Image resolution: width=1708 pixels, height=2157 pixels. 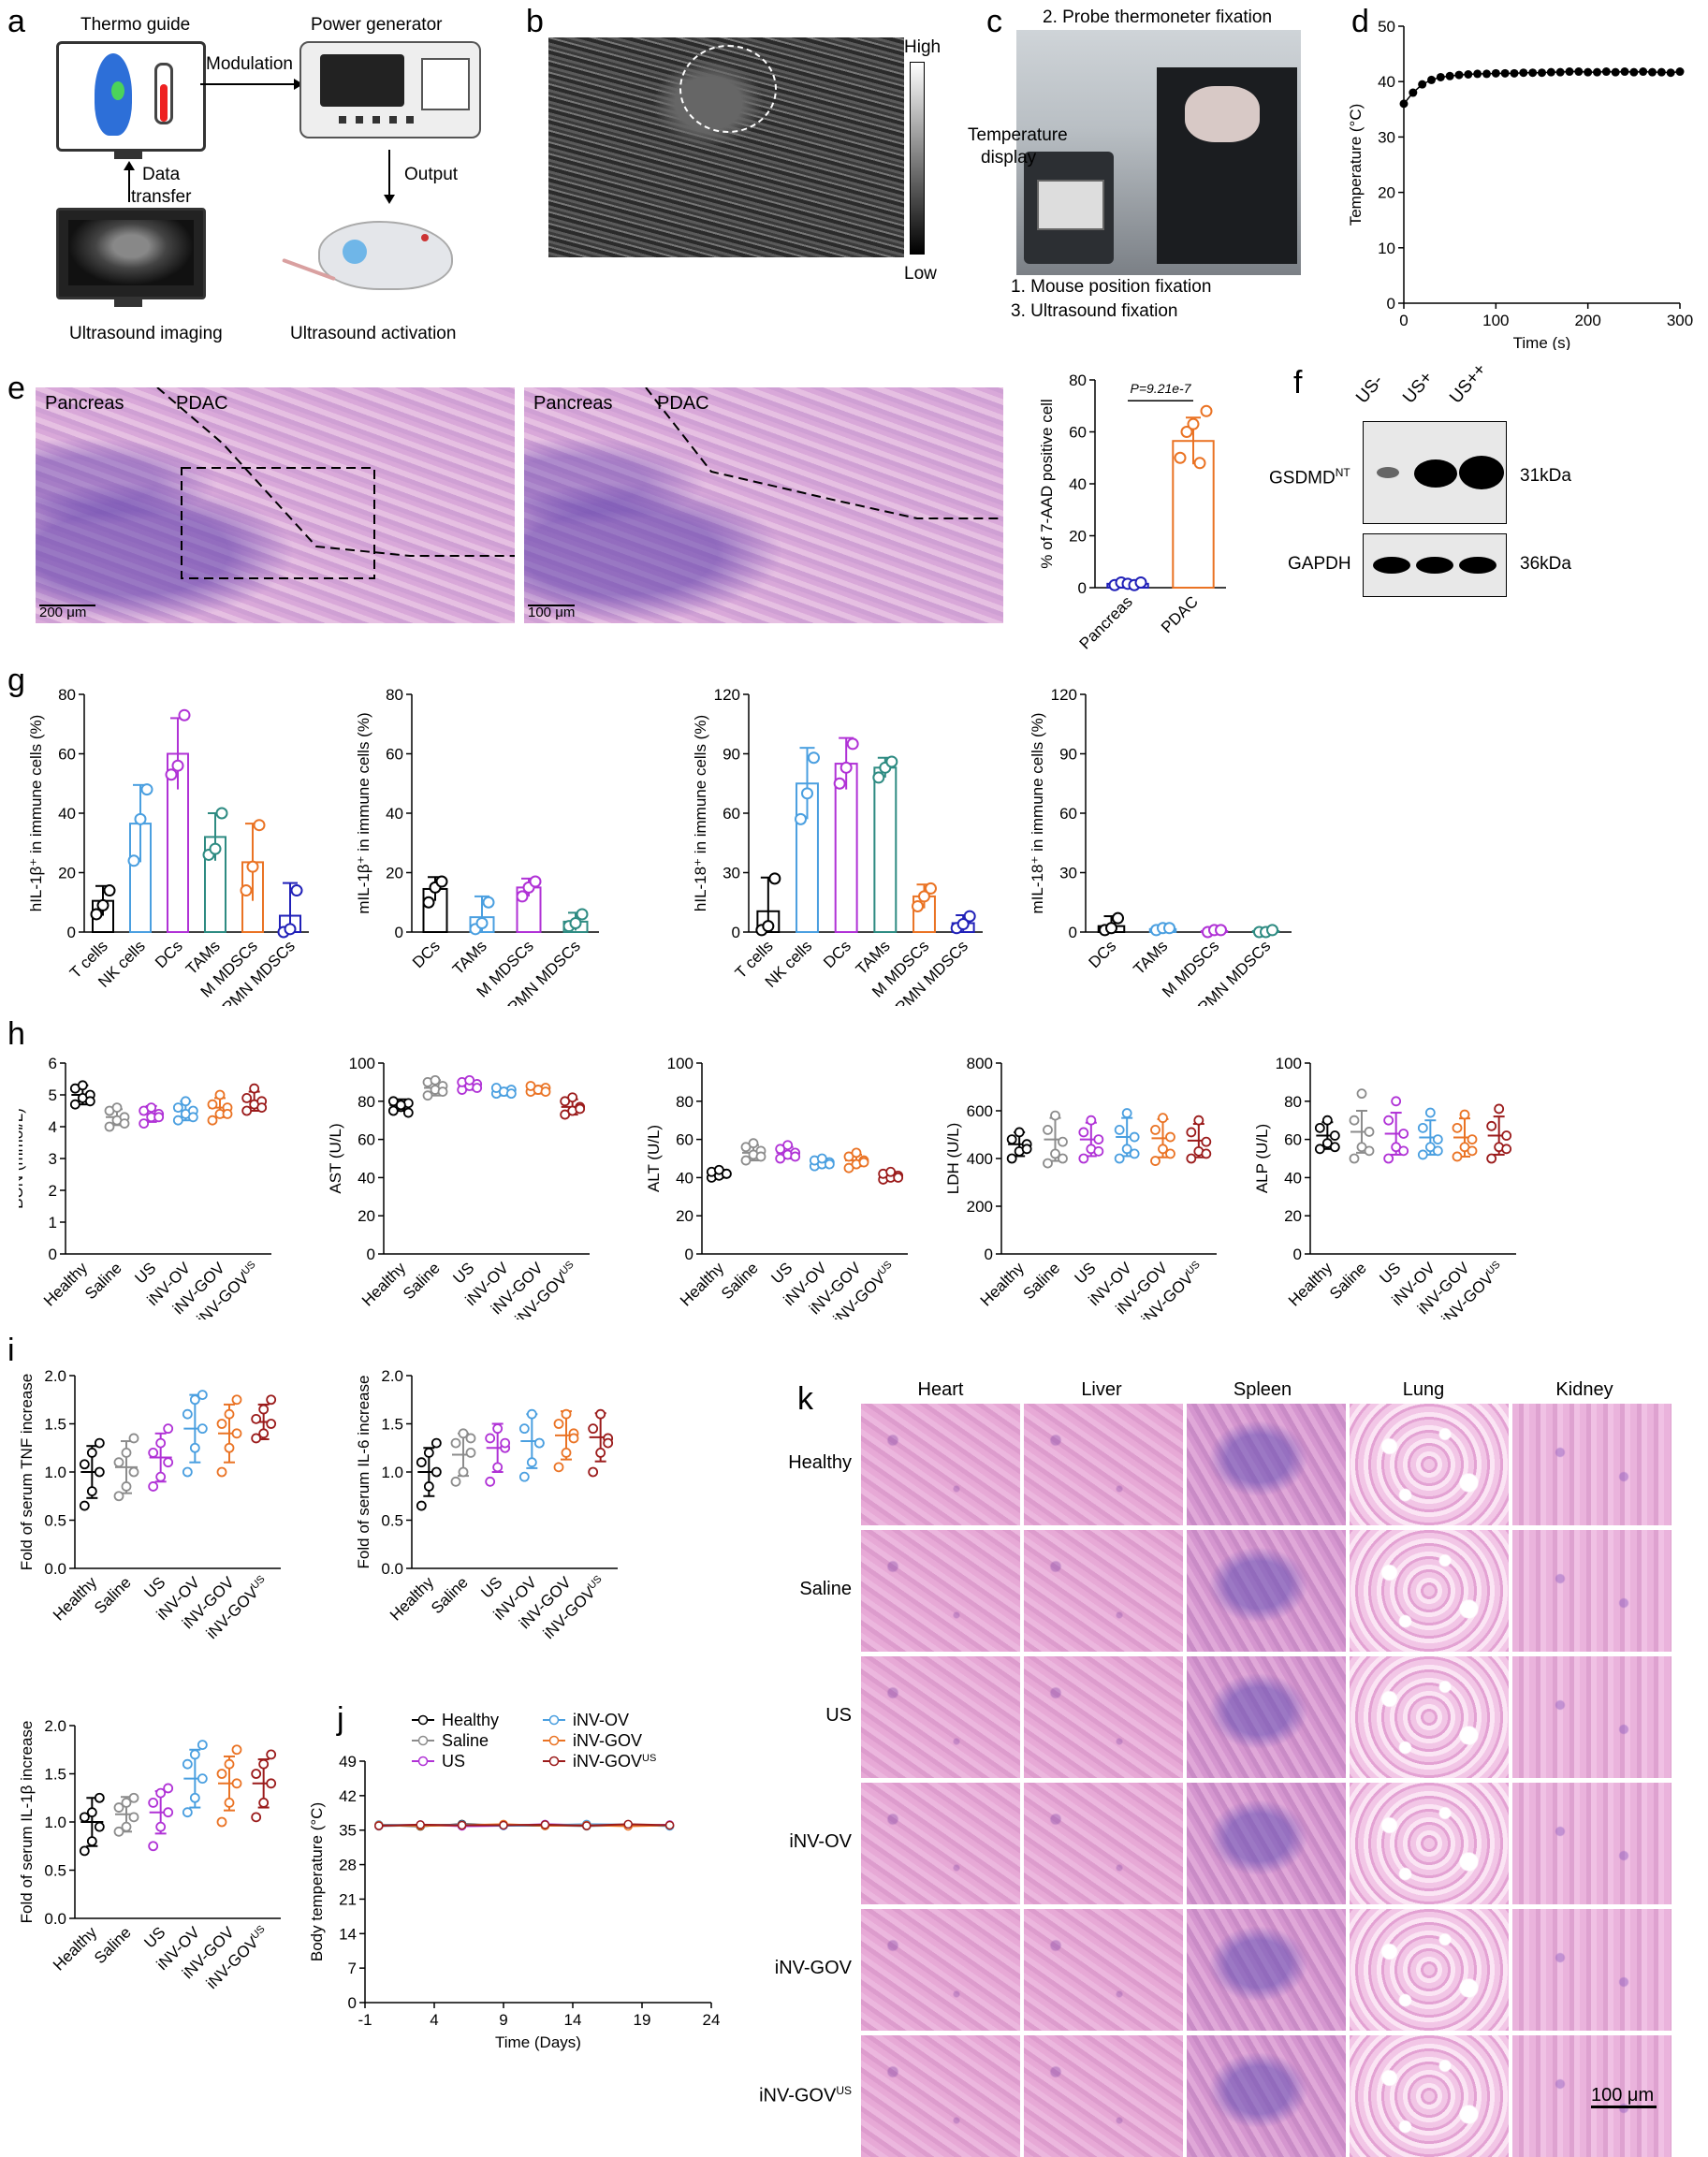 I want to click on he-row-label: US, so click(x=838, y=1715).